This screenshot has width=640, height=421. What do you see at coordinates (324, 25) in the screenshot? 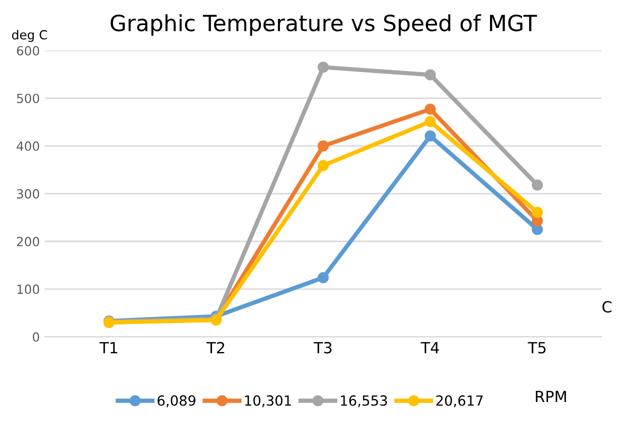
I see `chart-title: Graphic Temperature vs Speed of MGT` at bounding box center [324, 25].